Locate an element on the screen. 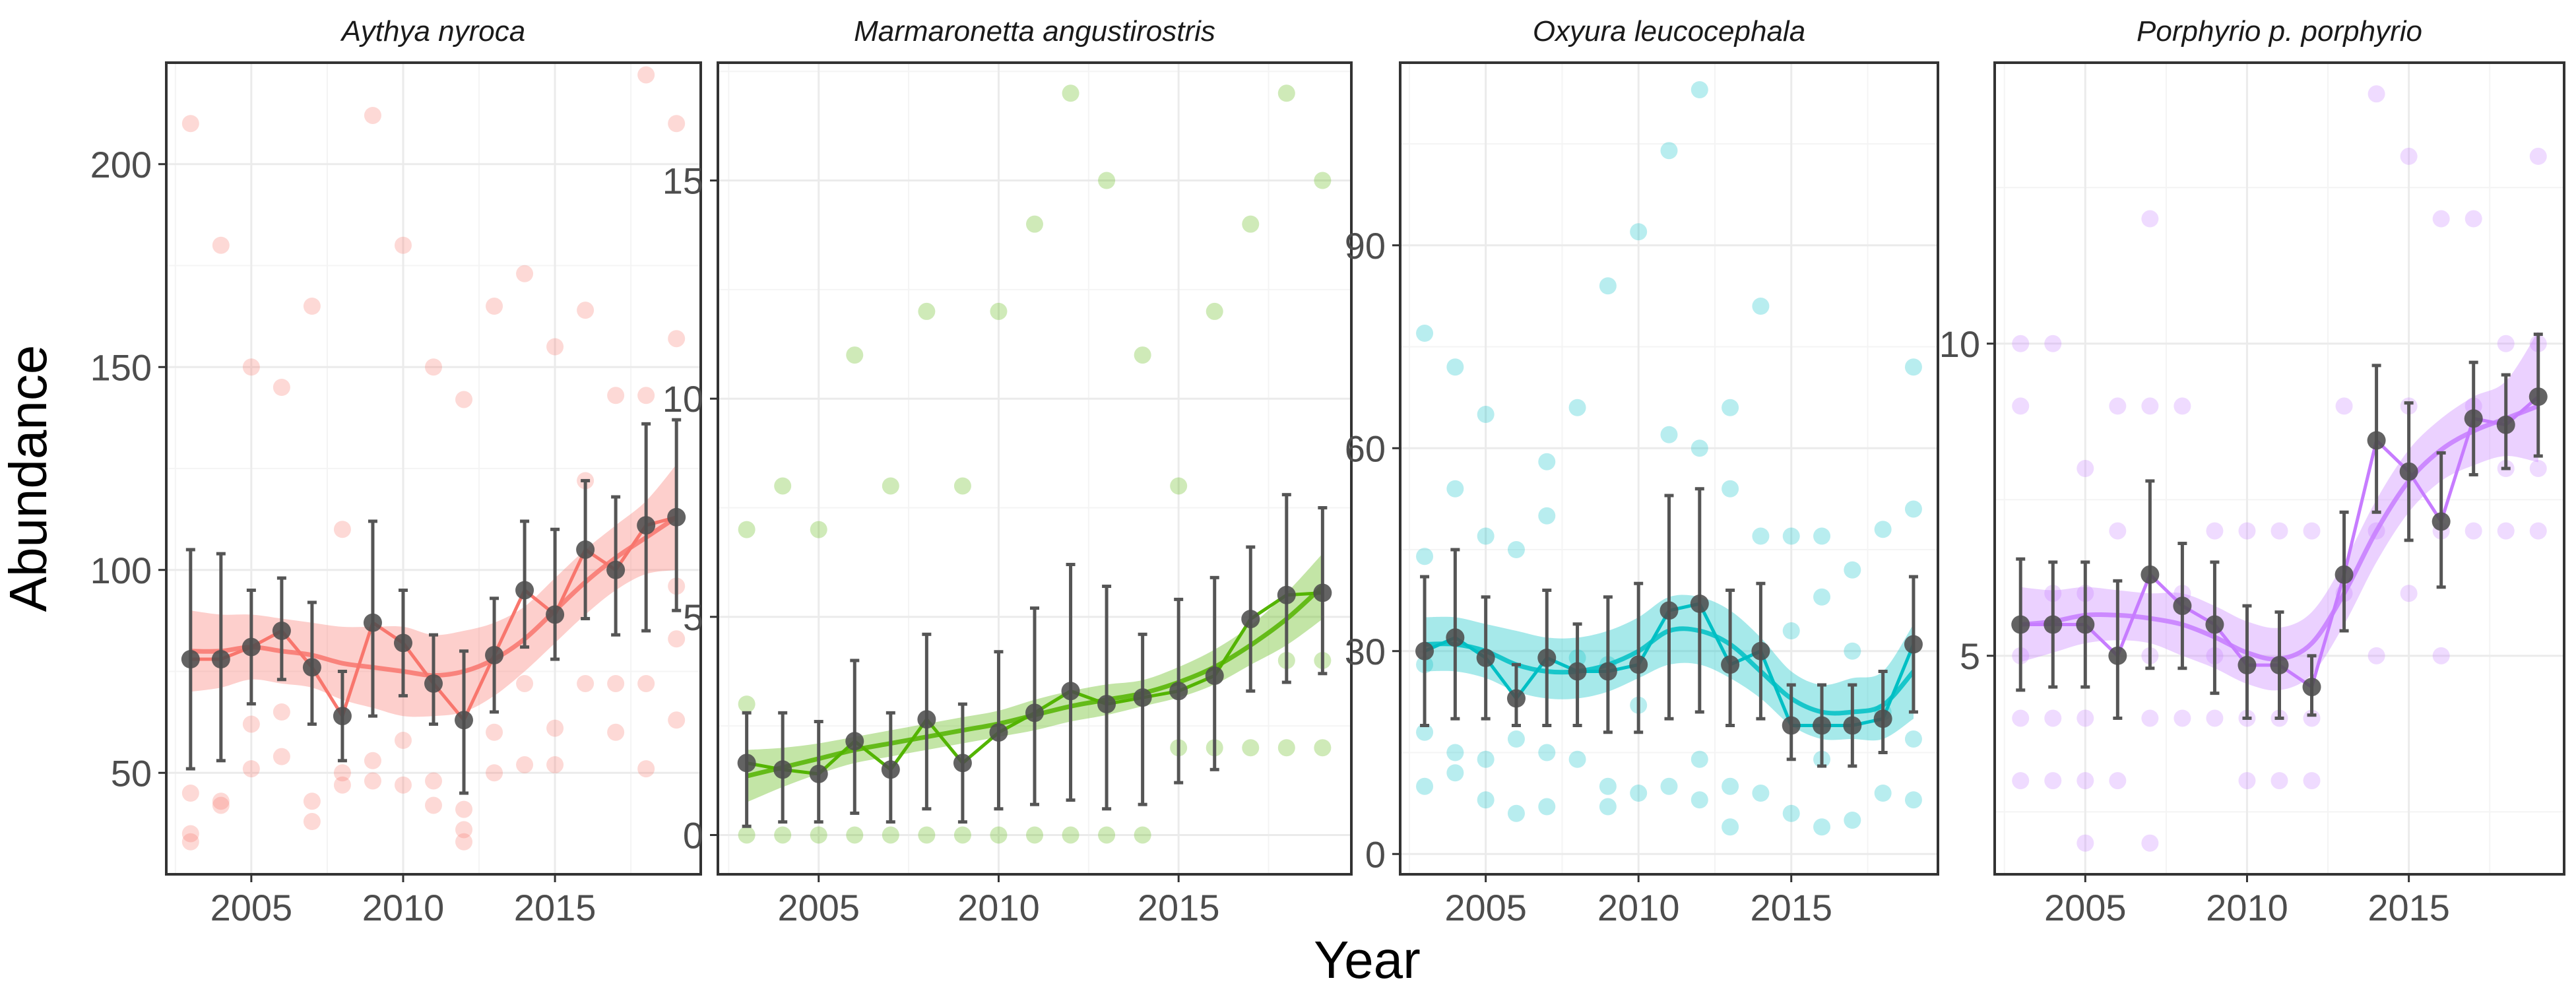 The image size is (2576, 999). y-tick-label: 30 is located at coordinates (1365, 651).